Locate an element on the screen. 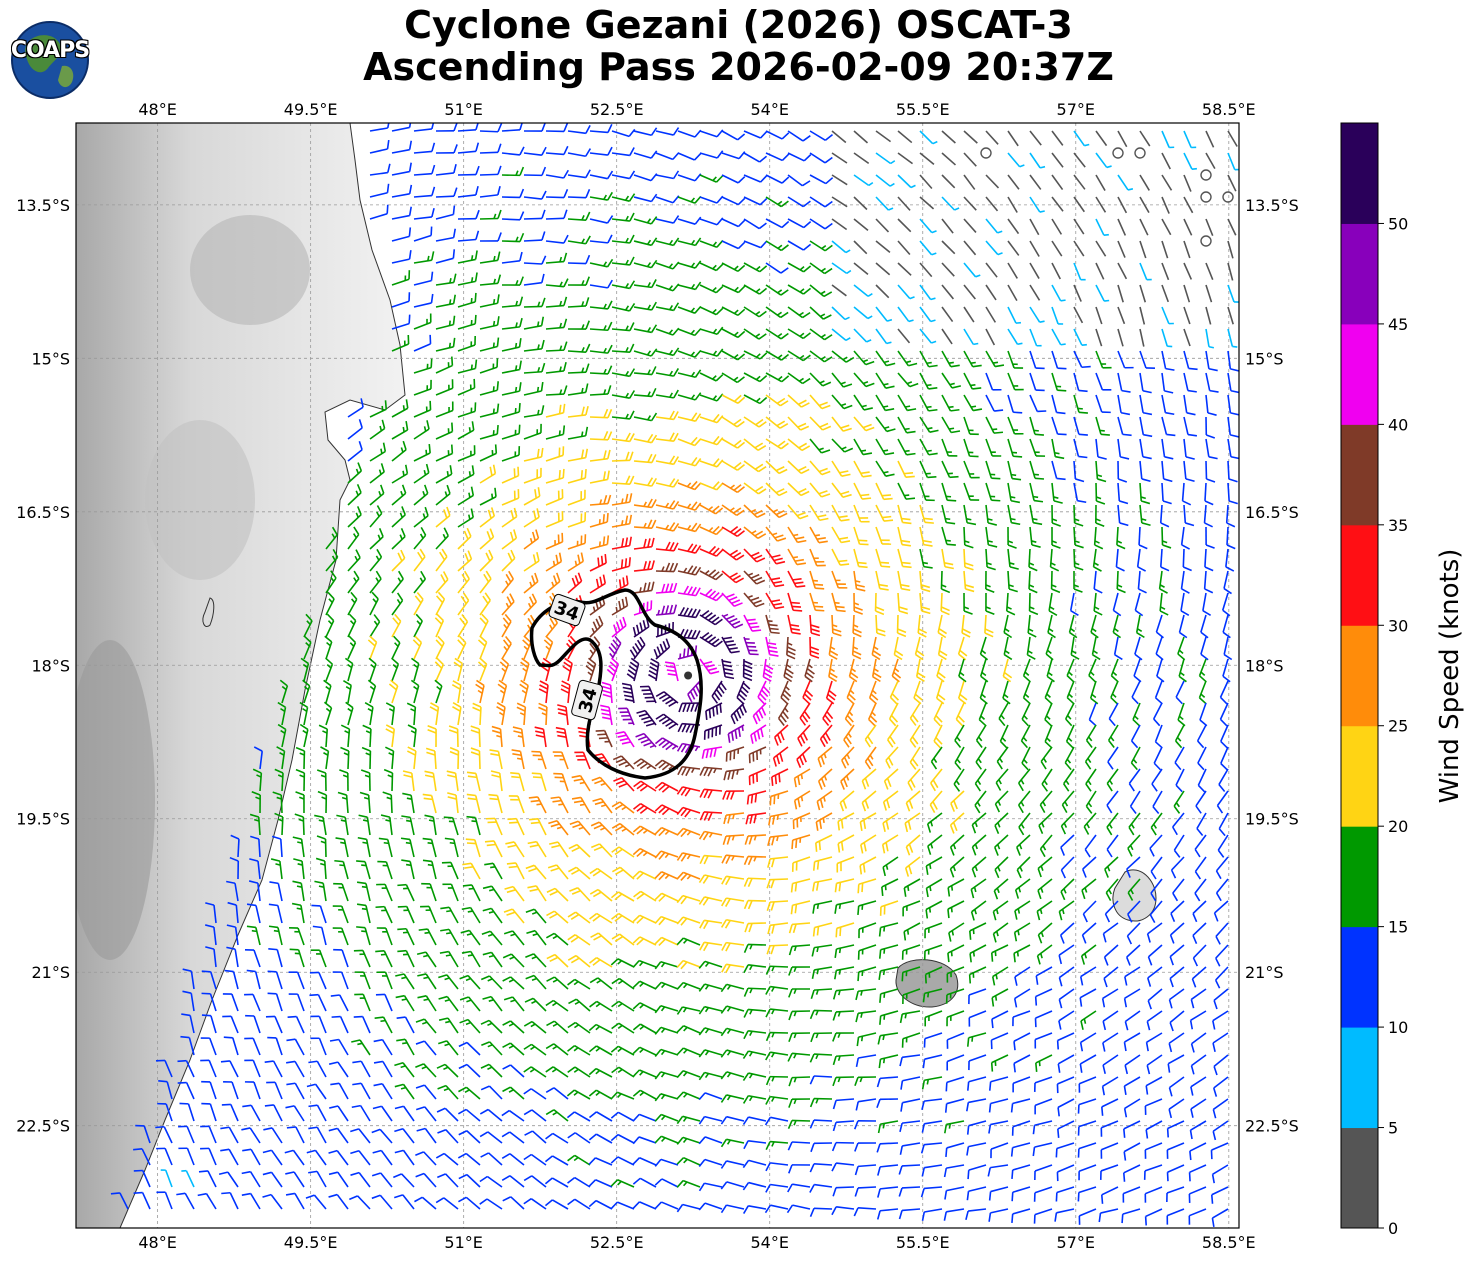 This screenshot has width=1477, height=1264. colorbar-bin is located at coordinates (1359, 475).